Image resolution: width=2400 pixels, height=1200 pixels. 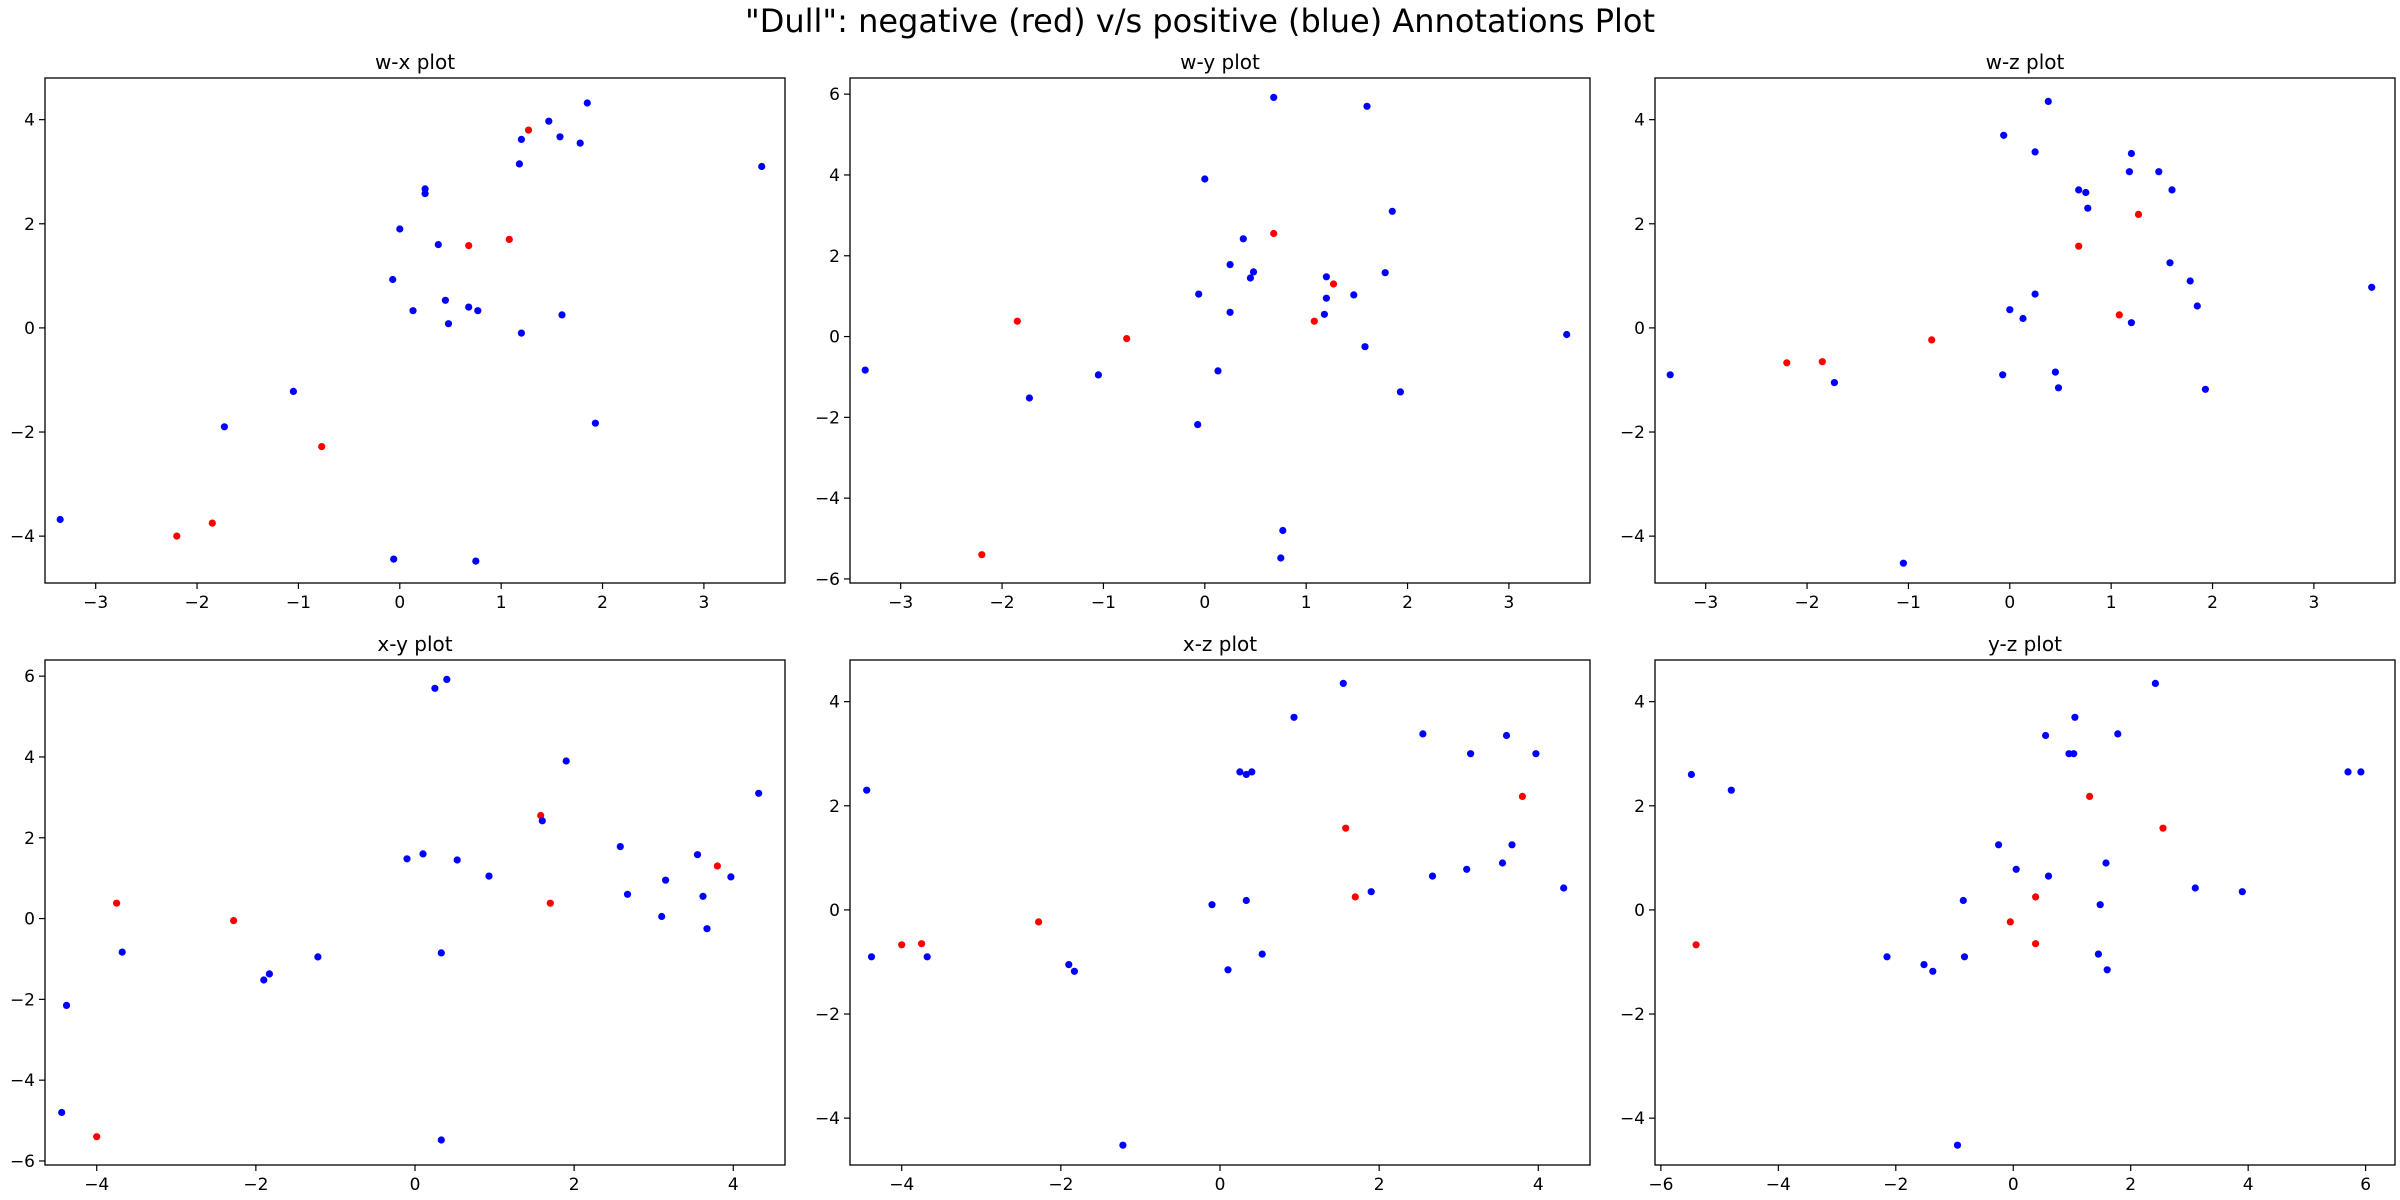 I want to click on x-tick-label: −4, so click(x=901, y=1185).